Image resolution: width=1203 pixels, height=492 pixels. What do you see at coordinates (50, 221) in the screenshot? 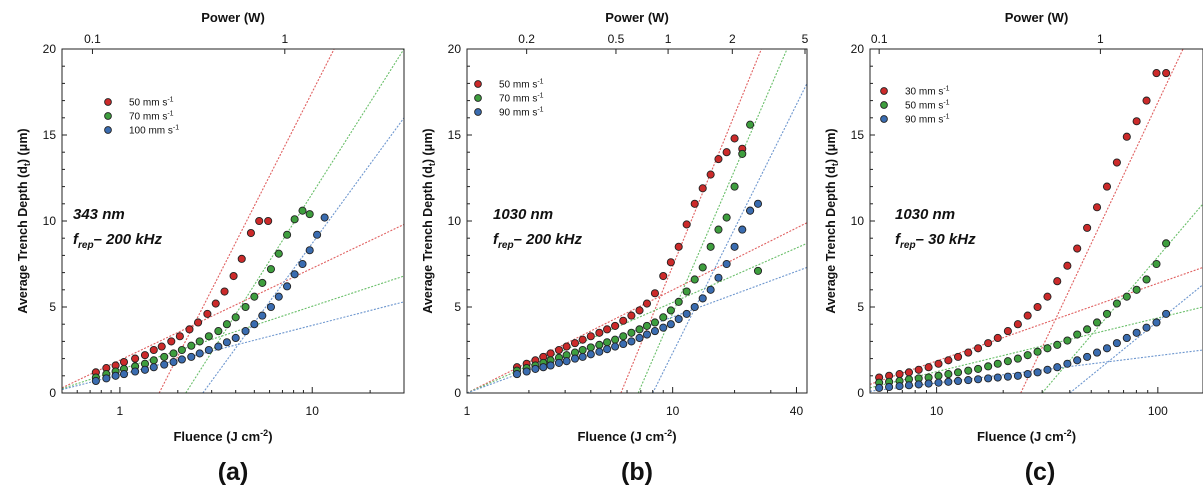
I see `y-tick-label: 10` at bounding box center [50, 221].